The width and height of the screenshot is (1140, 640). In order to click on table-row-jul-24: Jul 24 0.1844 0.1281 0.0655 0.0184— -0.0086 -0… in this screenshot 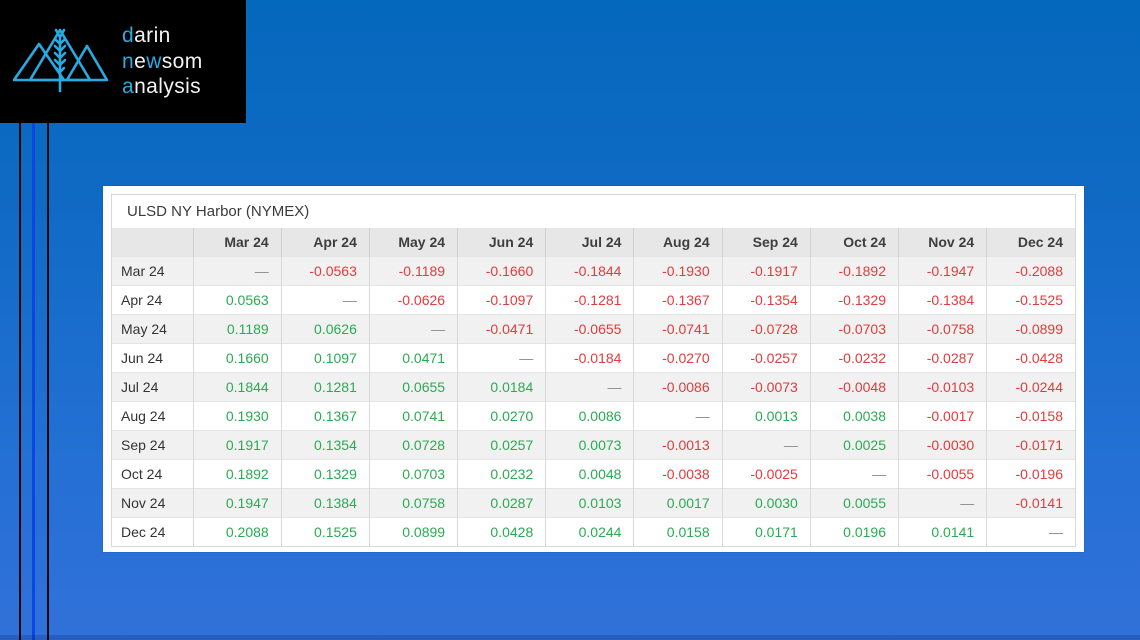, I will do `click(593, 387)`.